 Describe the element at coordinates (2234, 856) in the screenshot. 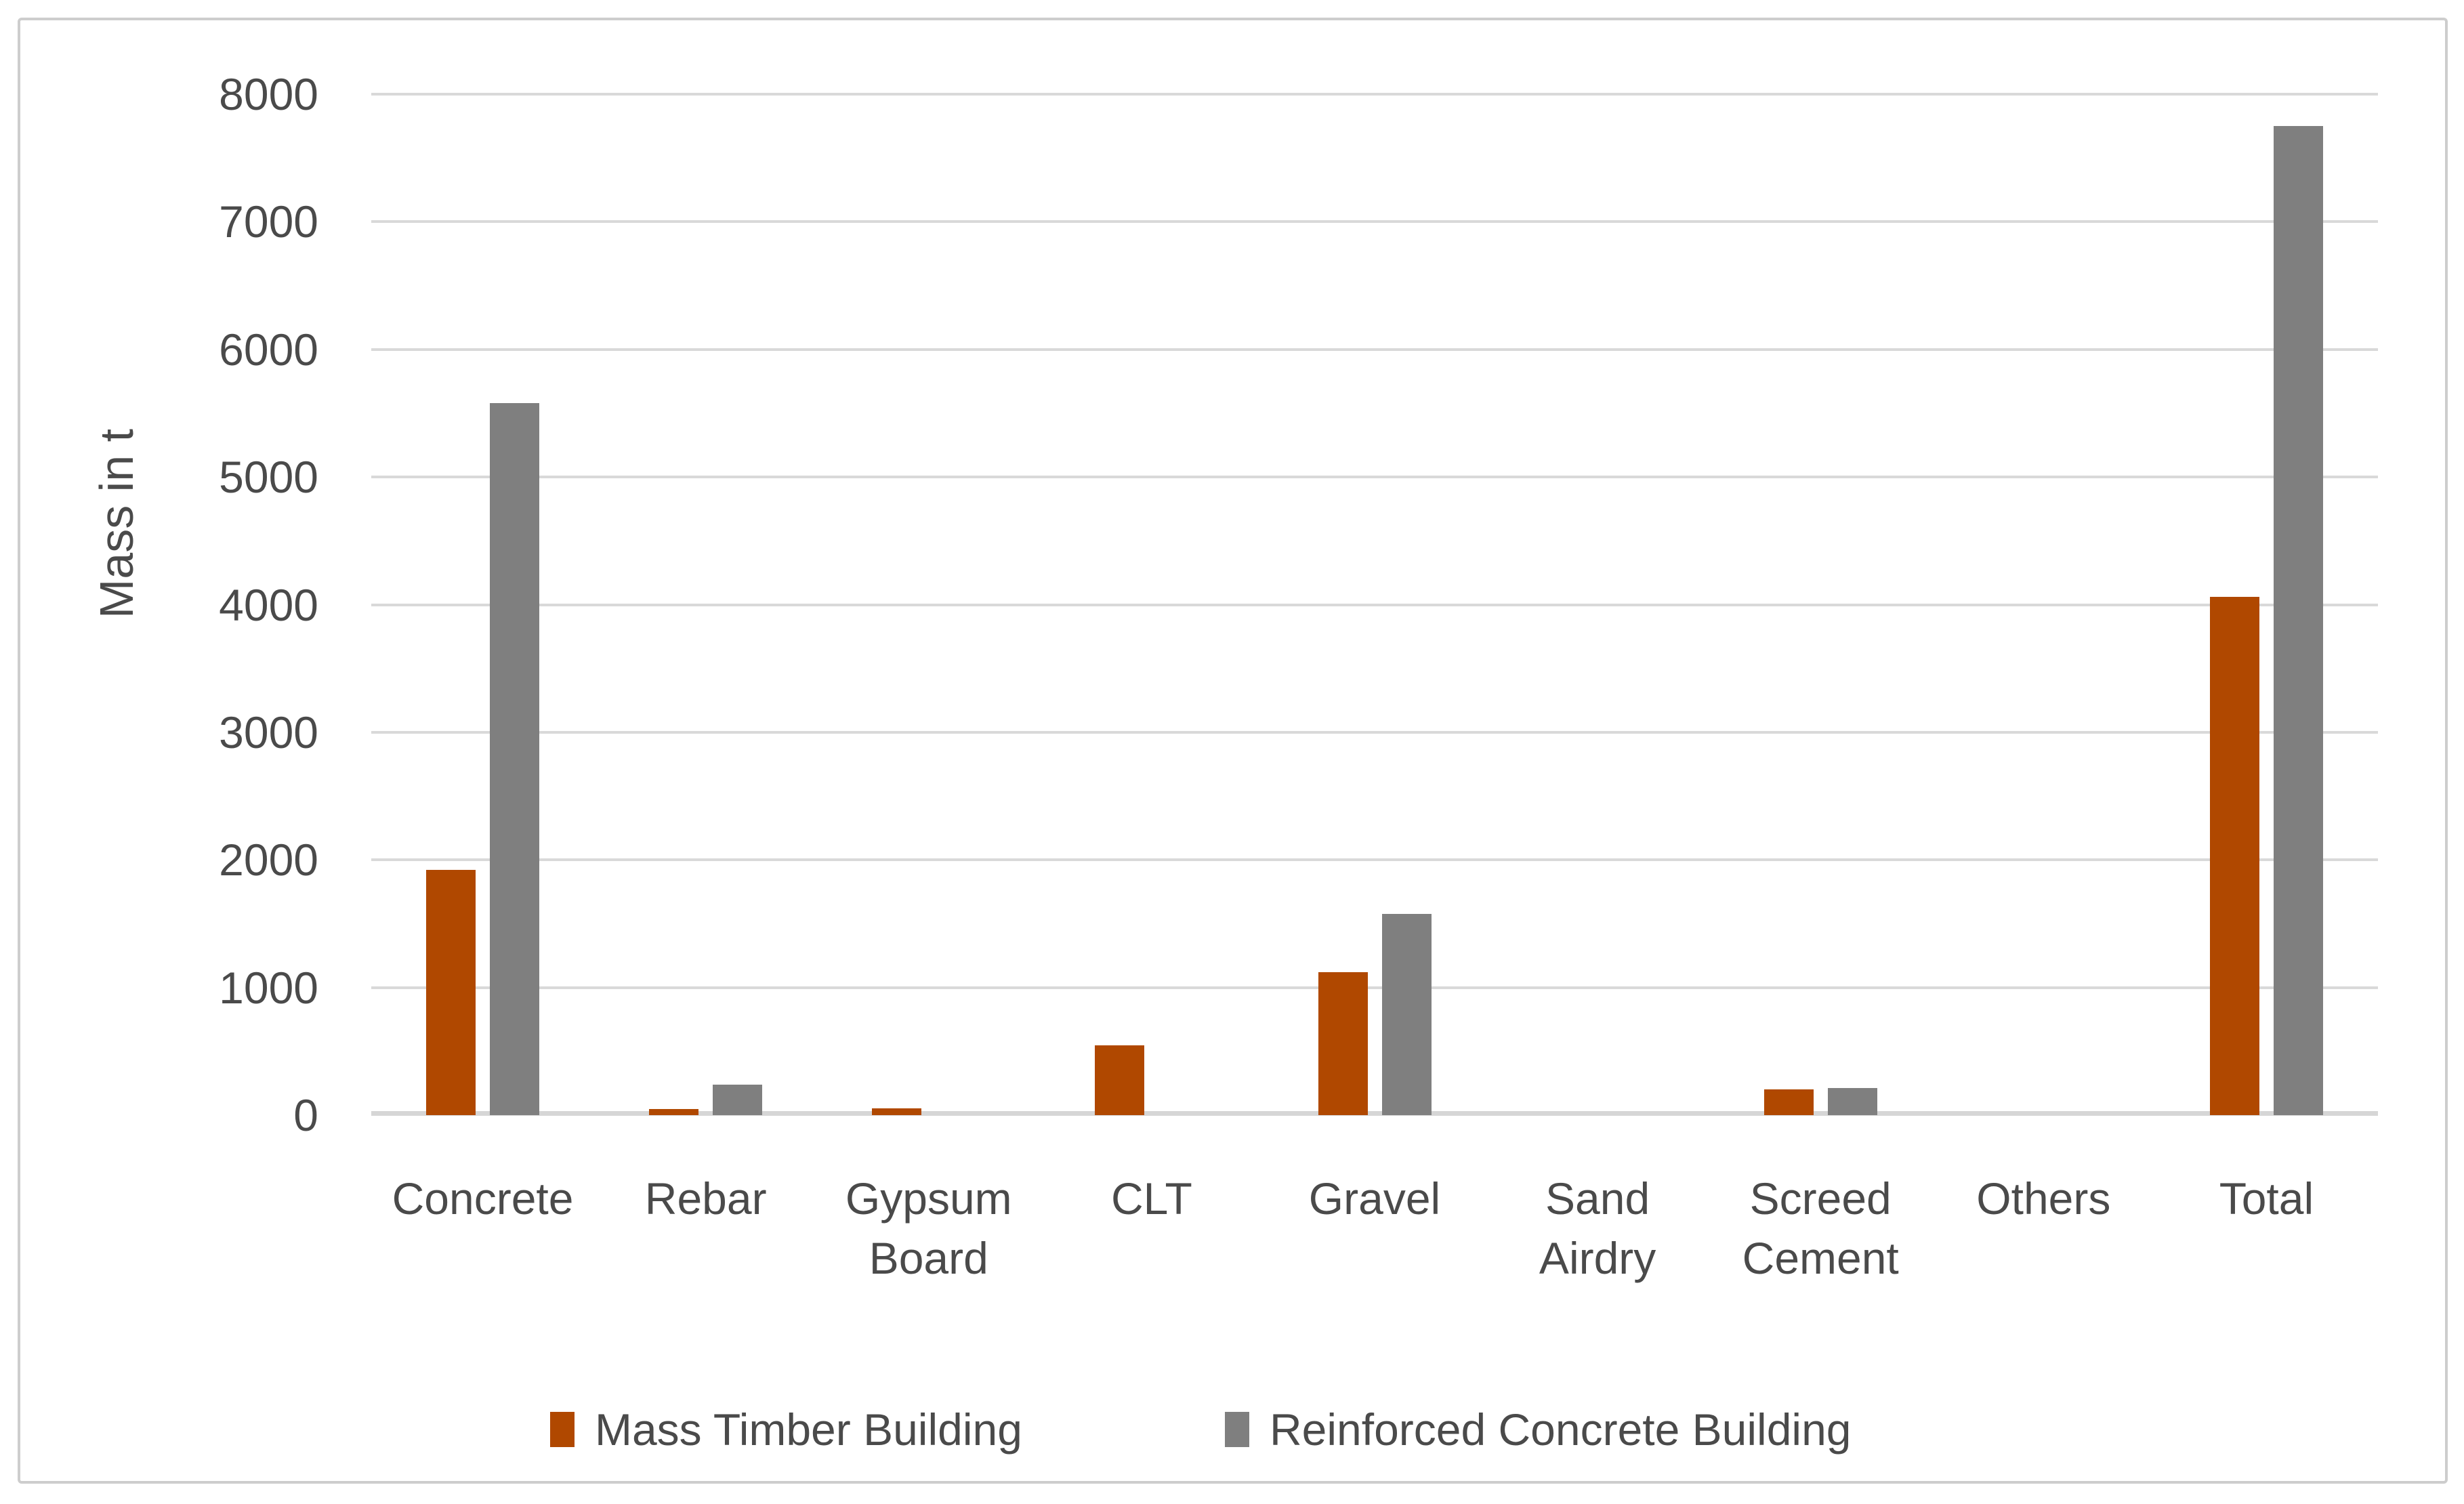

I see `bar-mass-timber-building-total` at that location.